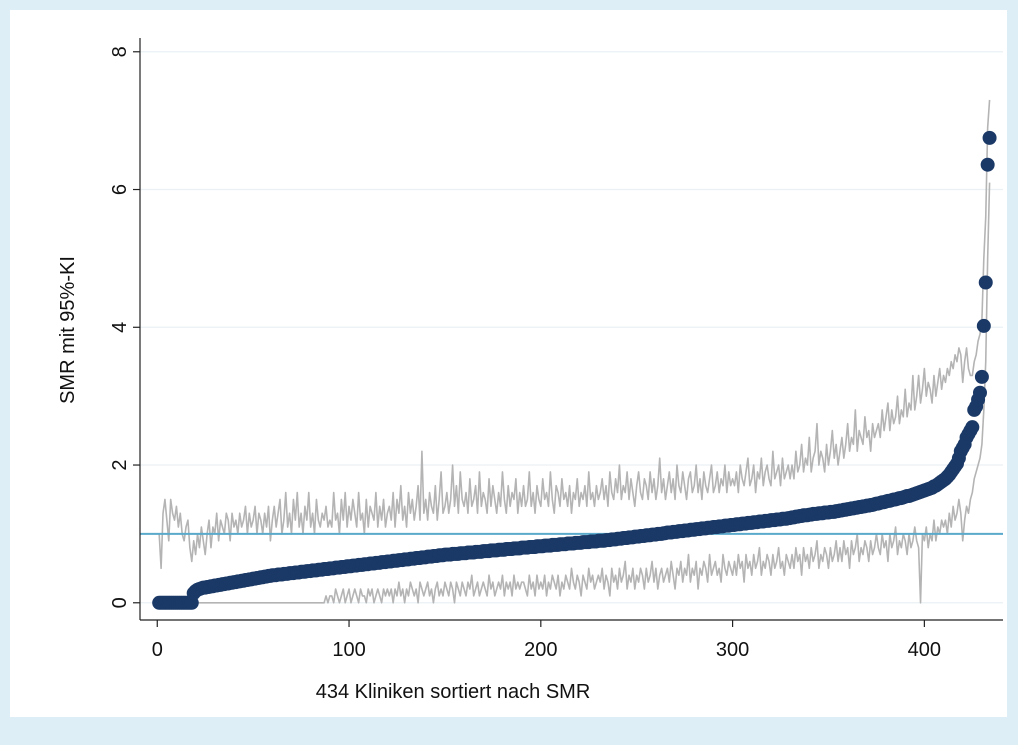 The height and width of the screenshot is (745, 1018). Describe the element at coordinates (732, 650) in the screenshot. I see `x-tick-label: 300` at that location.